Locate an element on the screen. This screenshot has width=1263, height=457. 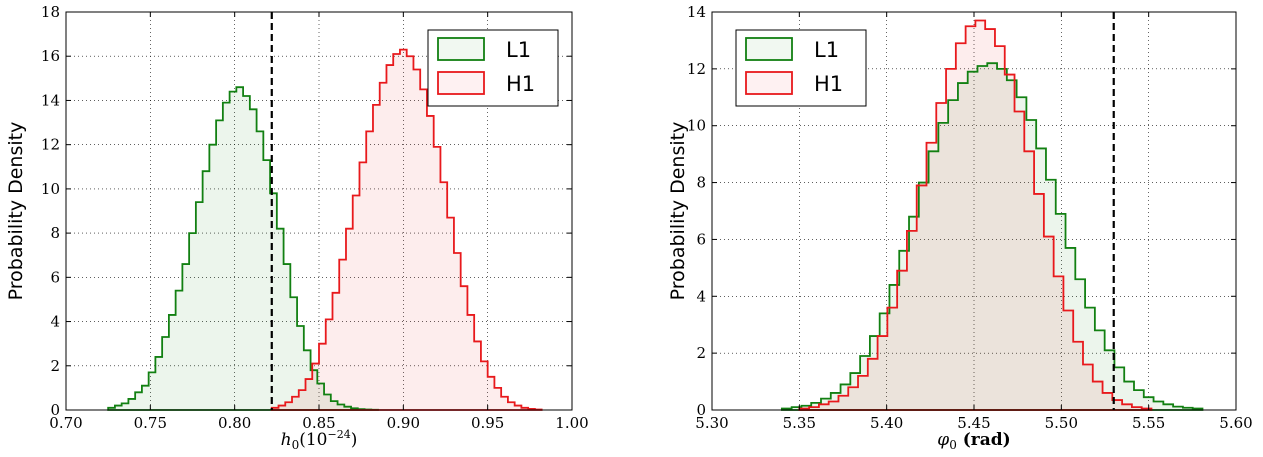
x-tick-label: 5.35 is located at coordinates (799, 423).